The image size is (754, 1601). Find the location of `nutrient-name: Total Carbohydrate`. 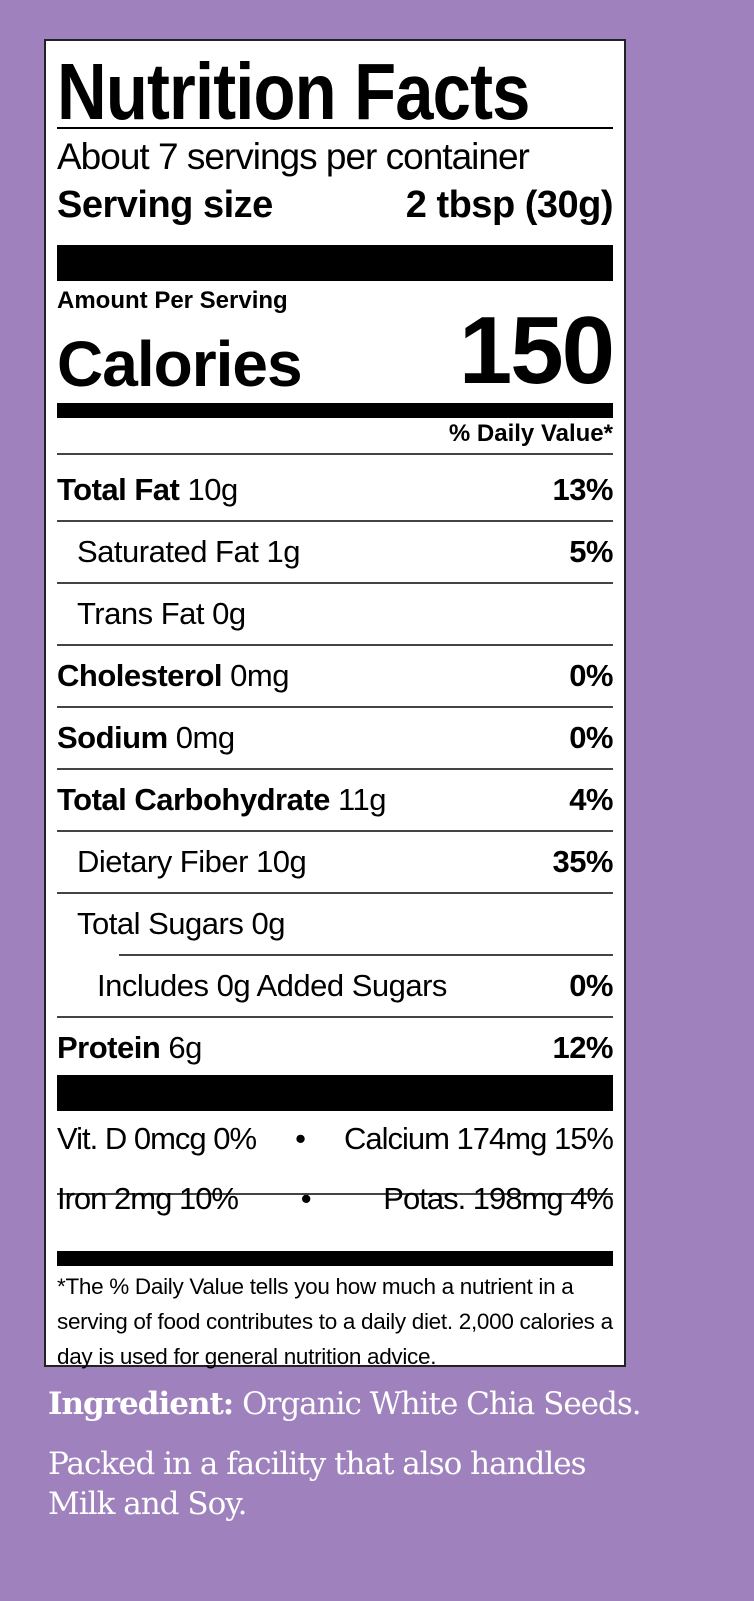

nutrient-name: Total Carbohydrate is located at coordinates (193, 799).